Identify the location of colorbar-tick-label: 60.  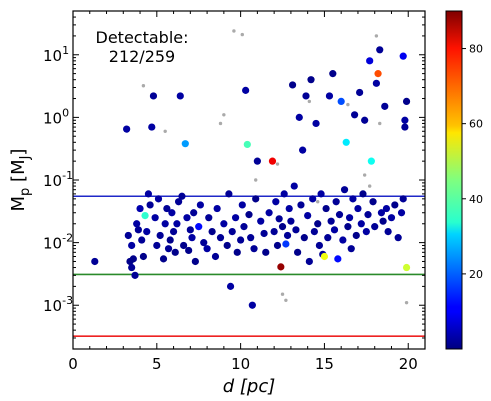
(476, 124).